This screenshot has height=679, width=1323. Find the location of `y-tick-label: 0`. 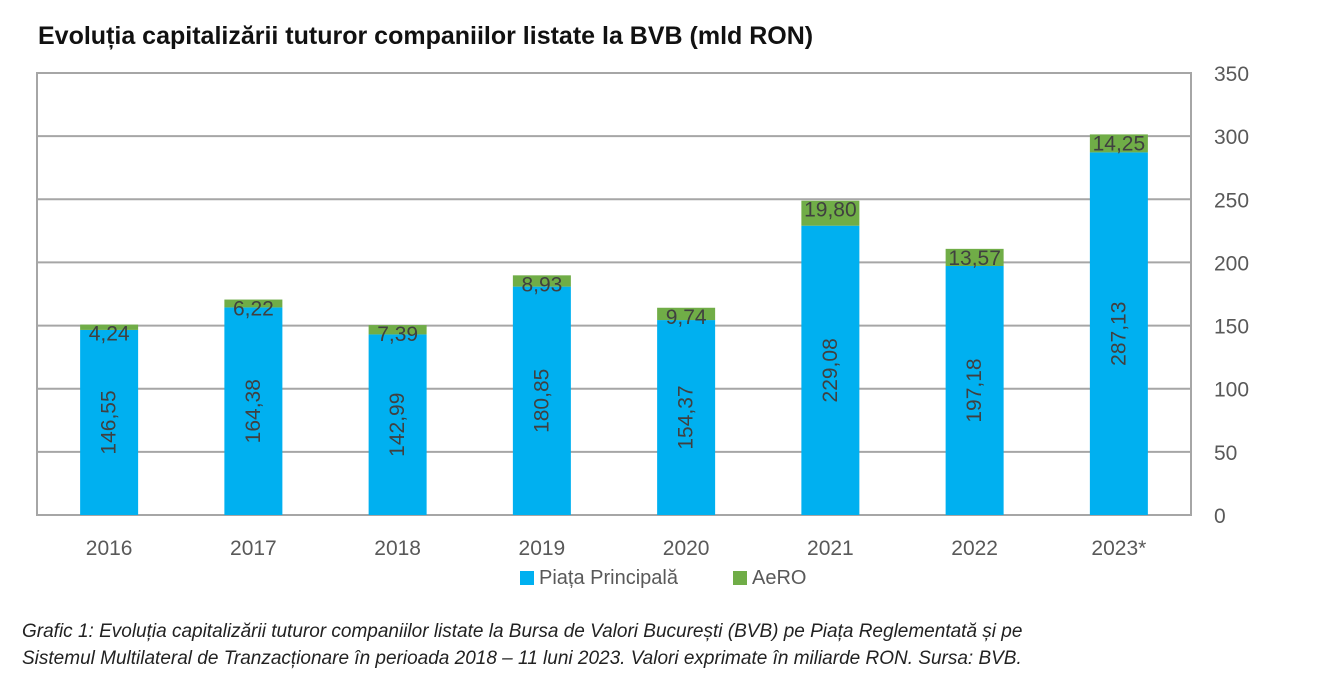

y-tick-label: 0 is located at coordinates (1220, 516).